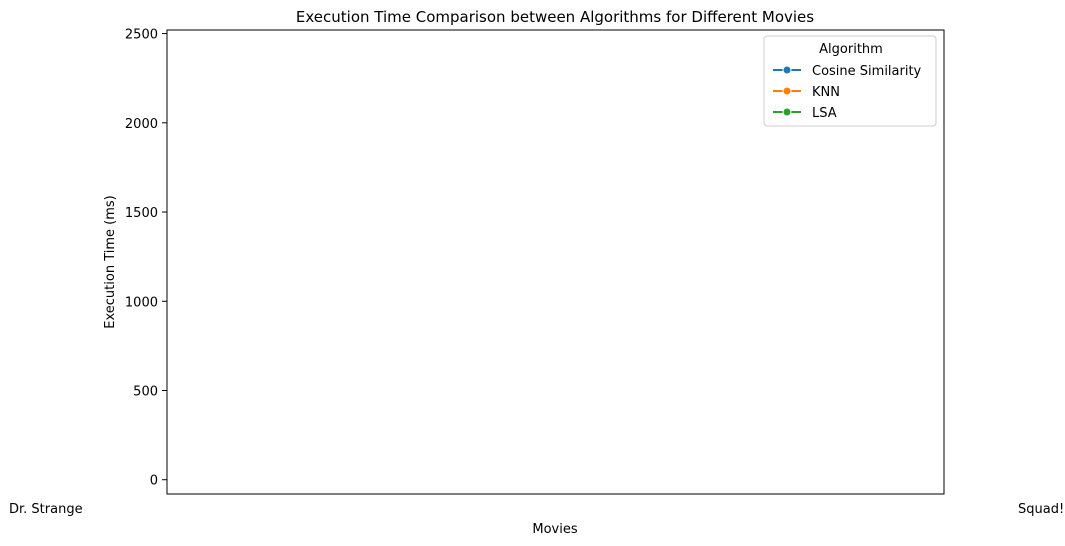 This screenshot has height=546, width=1065. I want to click on y-tick-label: 1500, so click(141, 213).